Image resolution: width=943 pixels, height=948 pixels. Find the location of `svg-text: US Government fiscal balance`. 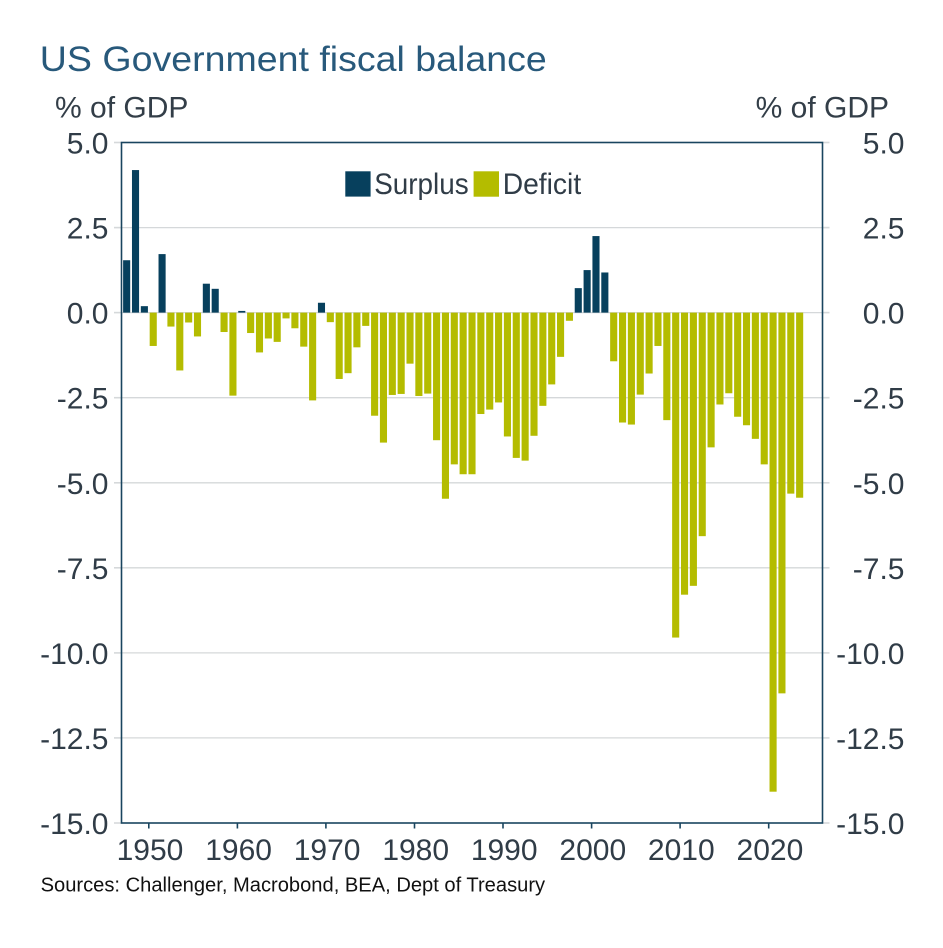

svg-text: US Government fiscal balance is located at coordinates (293, 59).